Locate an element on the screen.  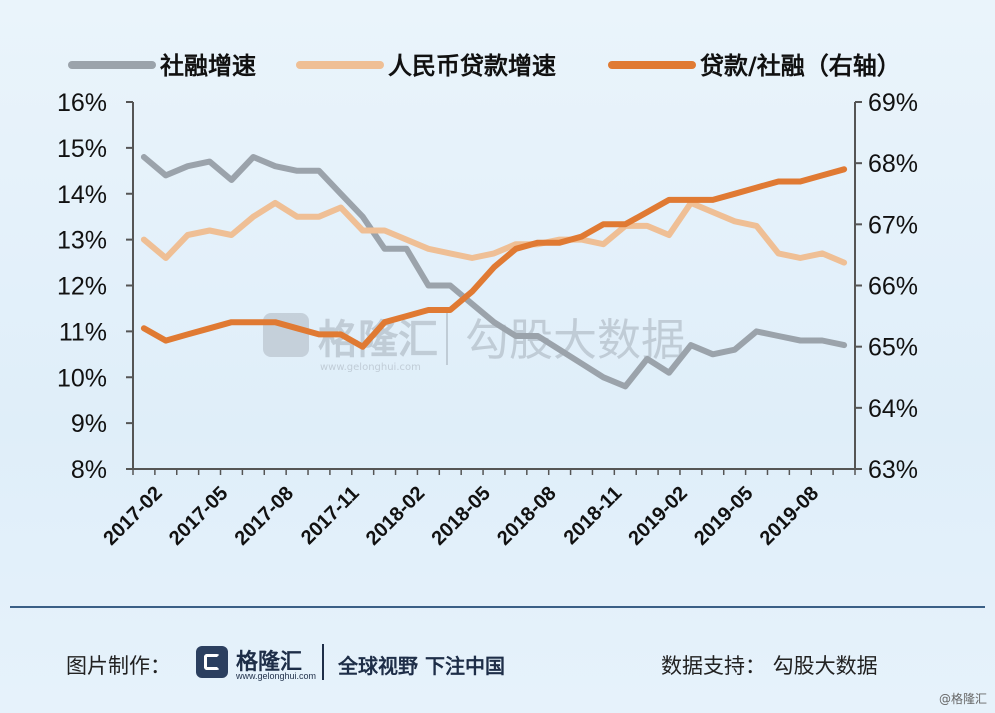
y-left-tick-label: 16% is located at coordinates (82, 103).